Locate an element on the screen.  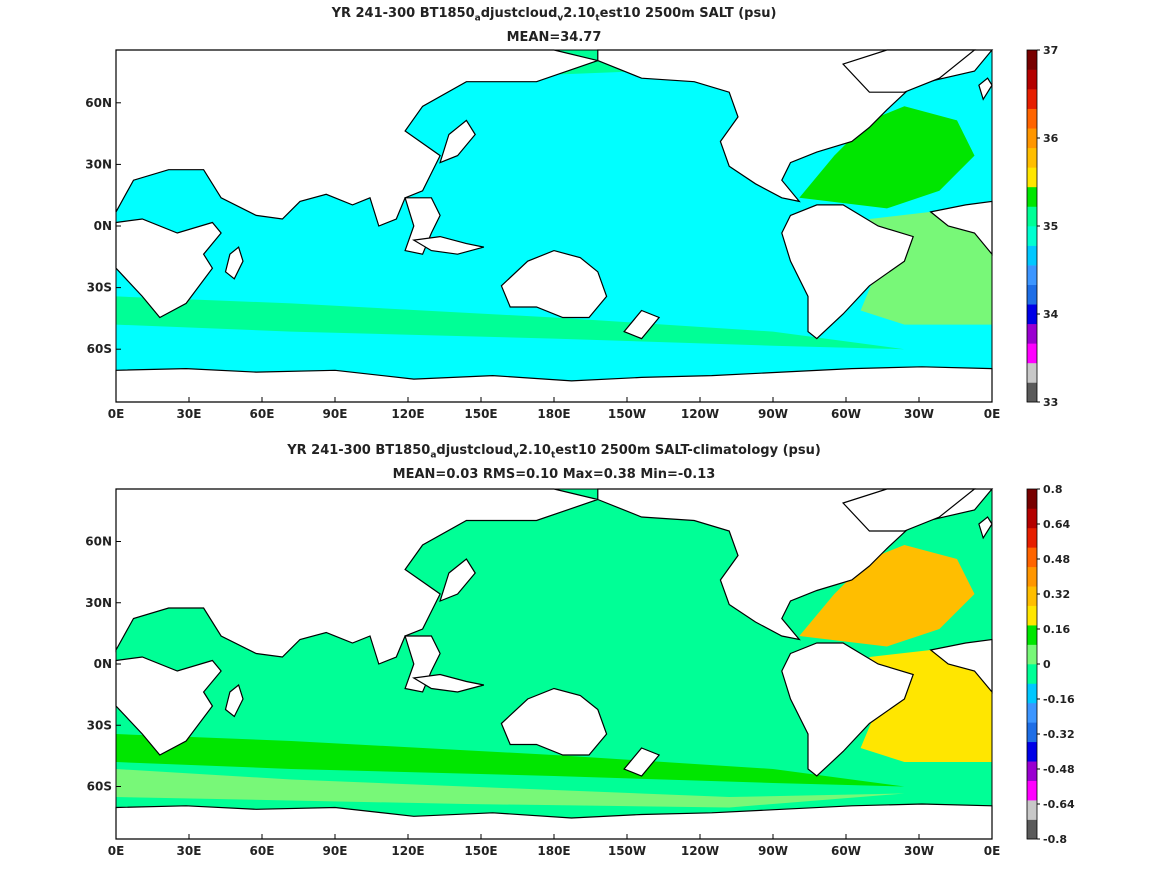
colorbar-label: 33 is located at coordinates (1050, 402).